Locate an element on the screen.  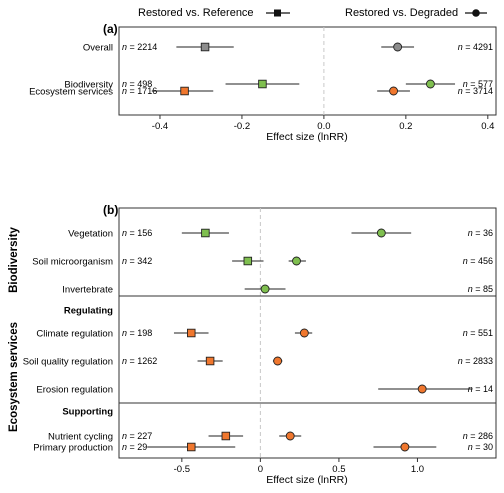
n-label-degraded-soil-quality-regulation-value: = 2833 is located at coordinates (478, 361).